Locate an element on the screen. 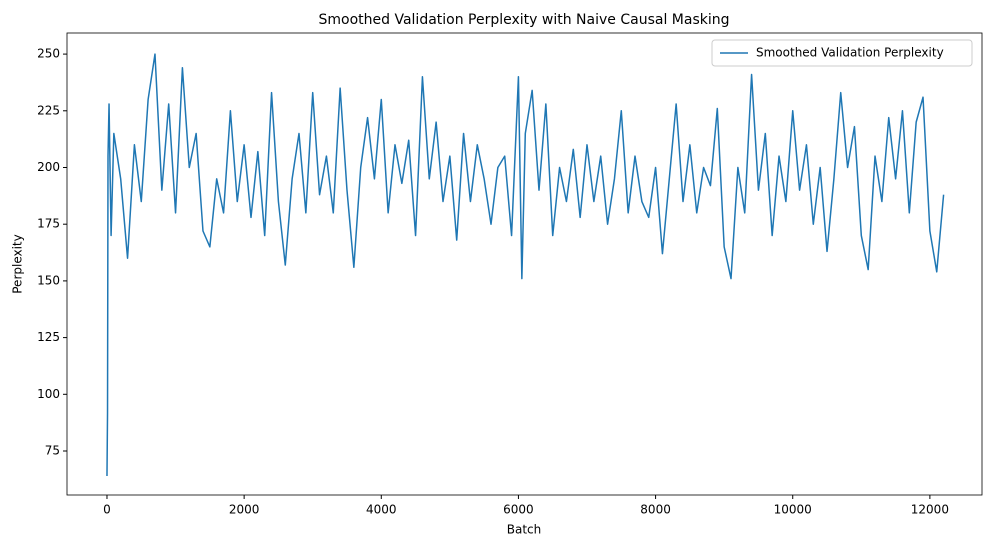 This screenshot has height=551, width=1005. y-tick-label: 175 is located at coordinates (48, 224).